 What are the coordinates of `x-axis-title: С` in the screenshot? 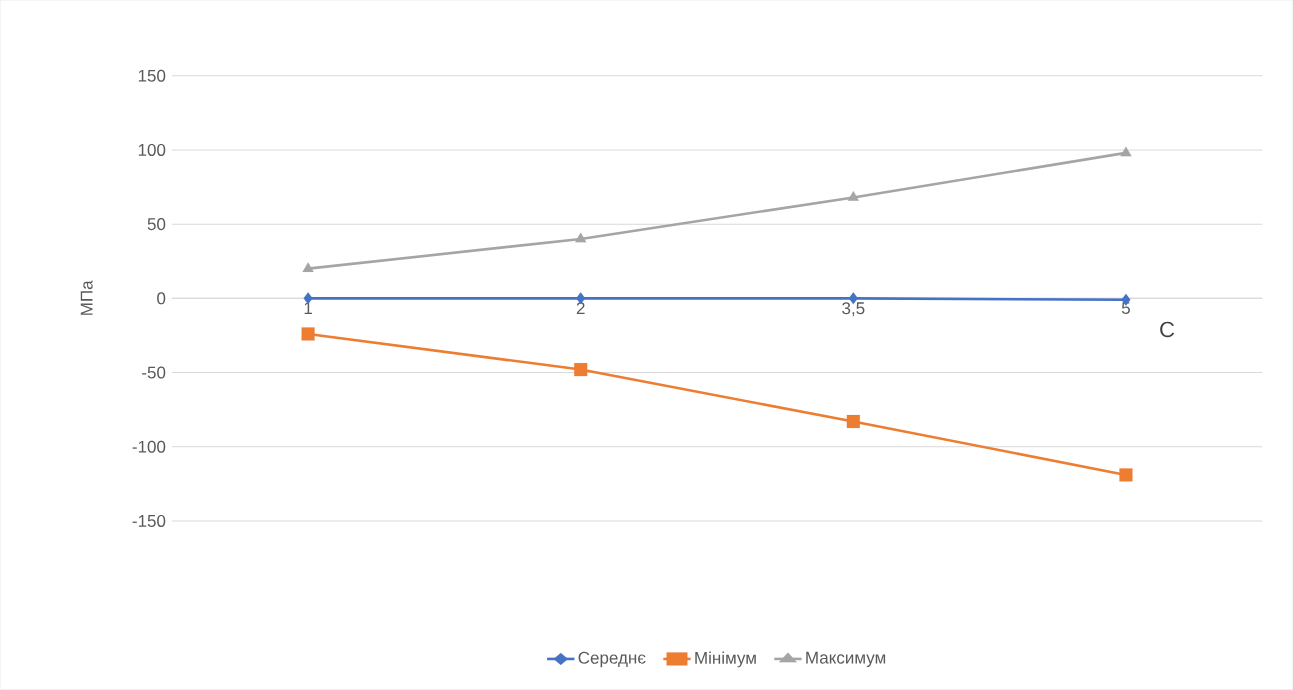 It's located at (1167, 329).